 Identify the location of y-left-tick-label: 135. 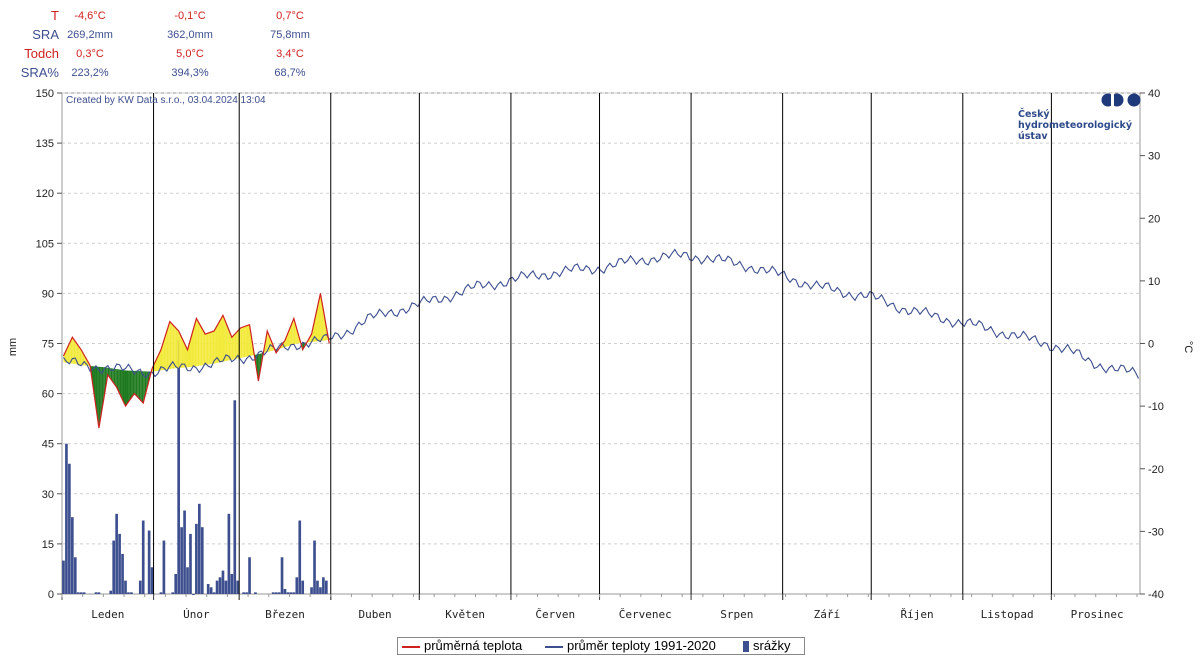
(45, 144).